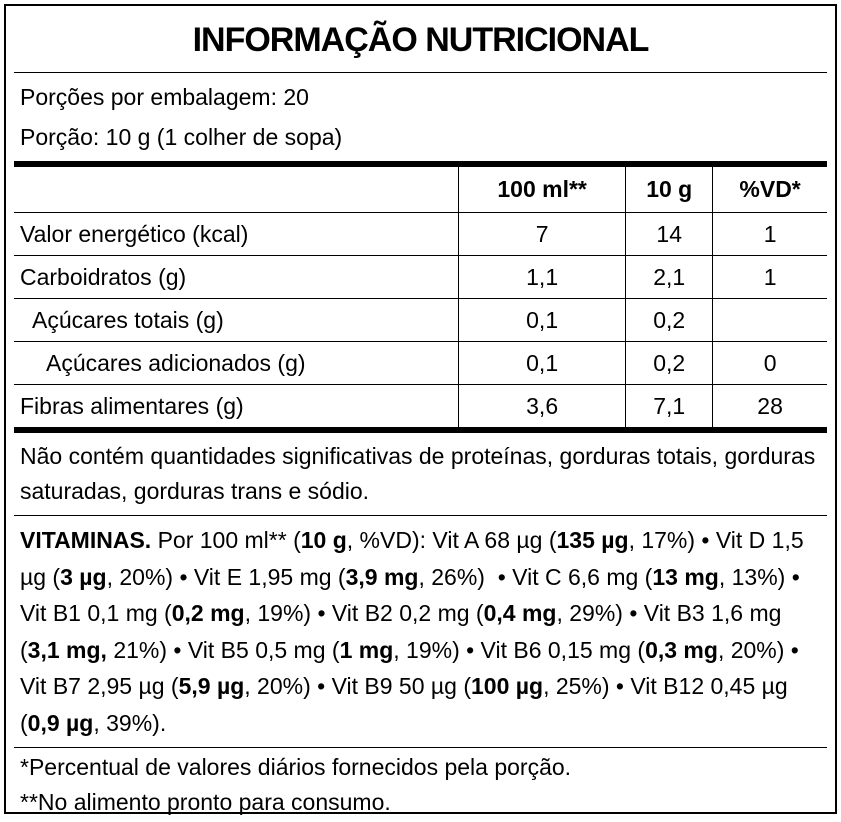 The width and height of the screenshot is (841, 822). I want to click on table-row: Fibras alimentares (g) 3,6 7,1 28, so click(420, 408).